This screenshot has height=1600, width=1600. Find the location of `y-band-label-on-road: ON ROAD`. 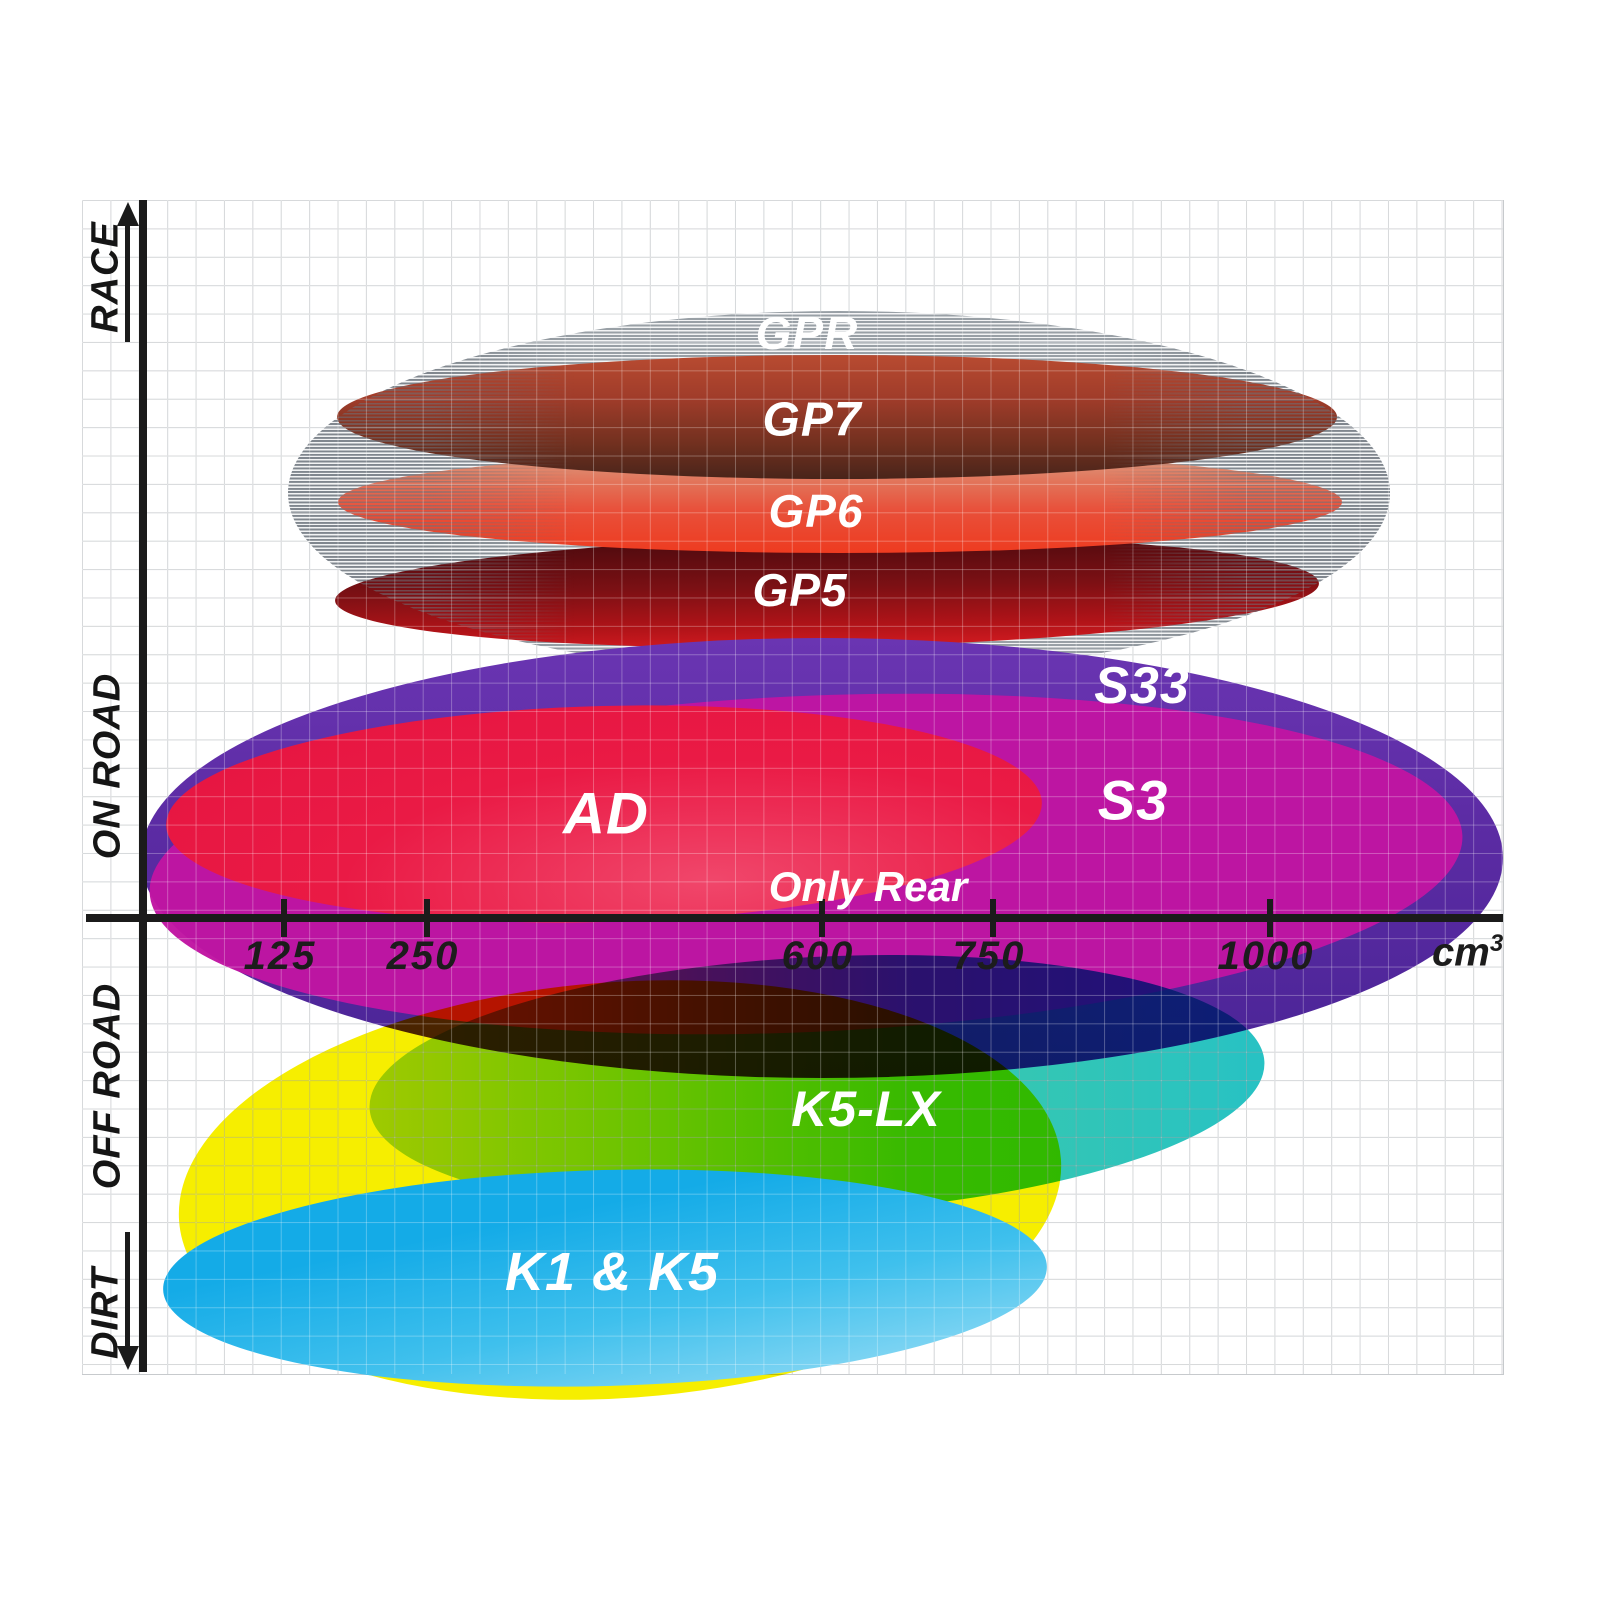

y-band-label-on-road: ON ROAD is located at coordinates (107, 766).